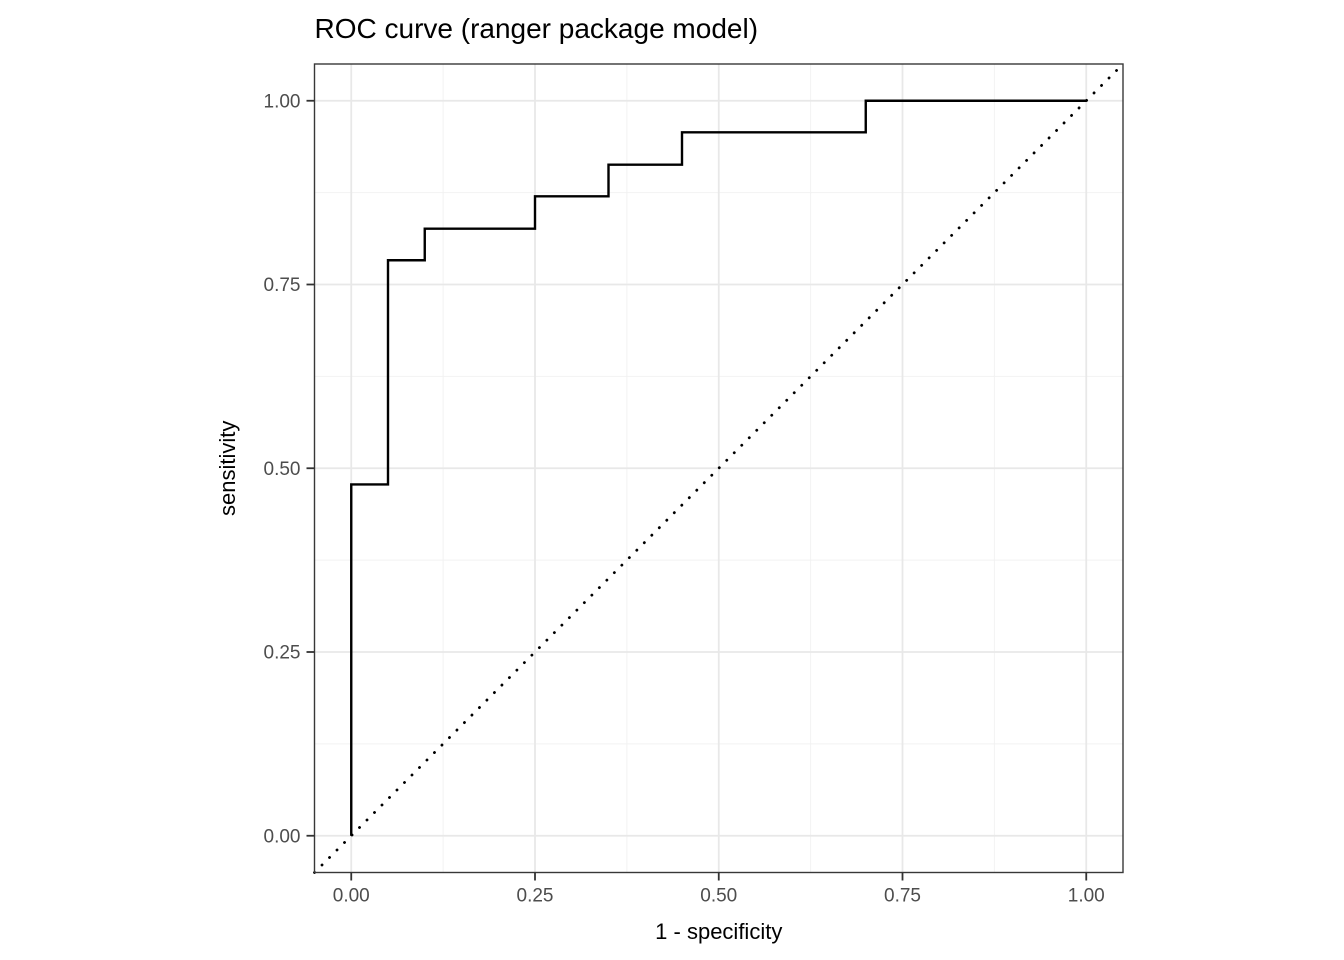 This screenshot has width=1344, height=960. I want to click on x-axis-title: 1 - specificity, so click(718, 931).